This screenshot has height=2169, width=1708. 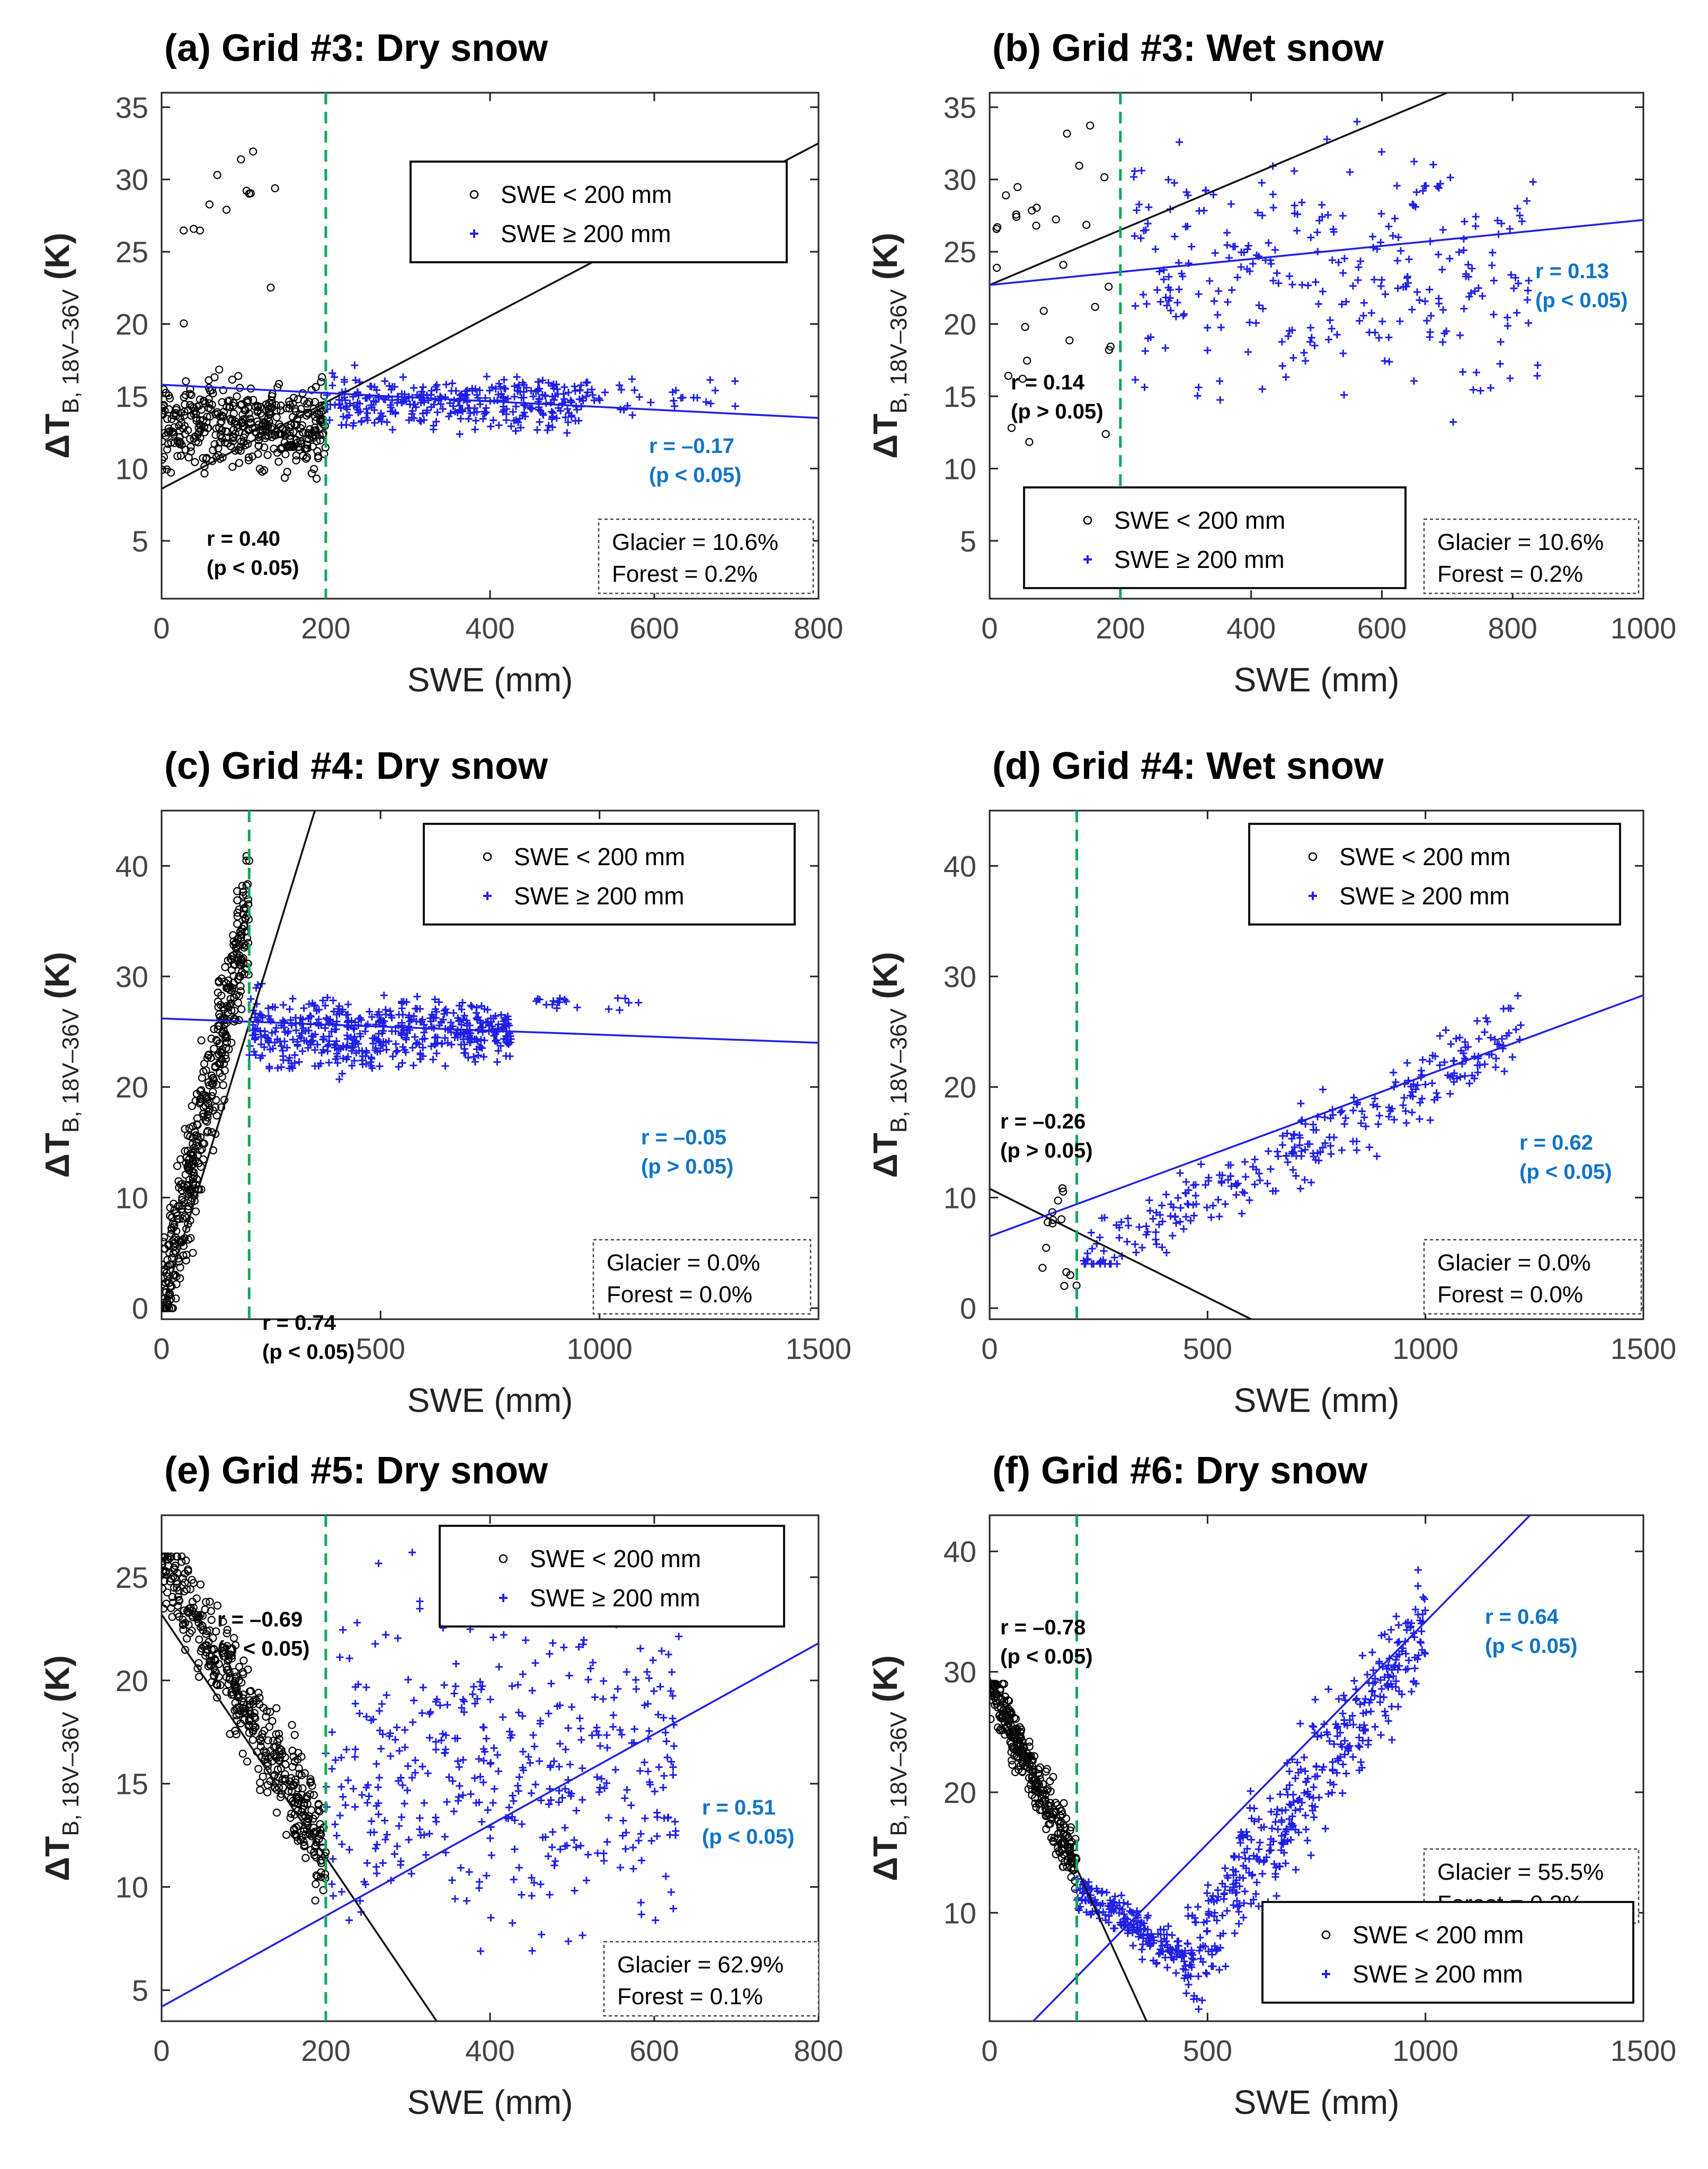 I want to click on x-axis-label: SWE (mm), so click(x=490, y=2102).